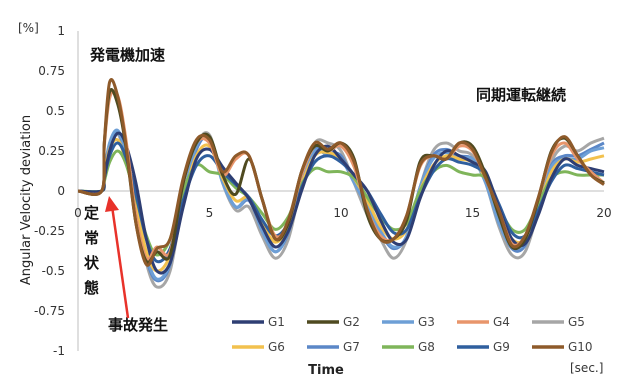  I want to click on y-tick-label: 0.5, so click(55, 111).